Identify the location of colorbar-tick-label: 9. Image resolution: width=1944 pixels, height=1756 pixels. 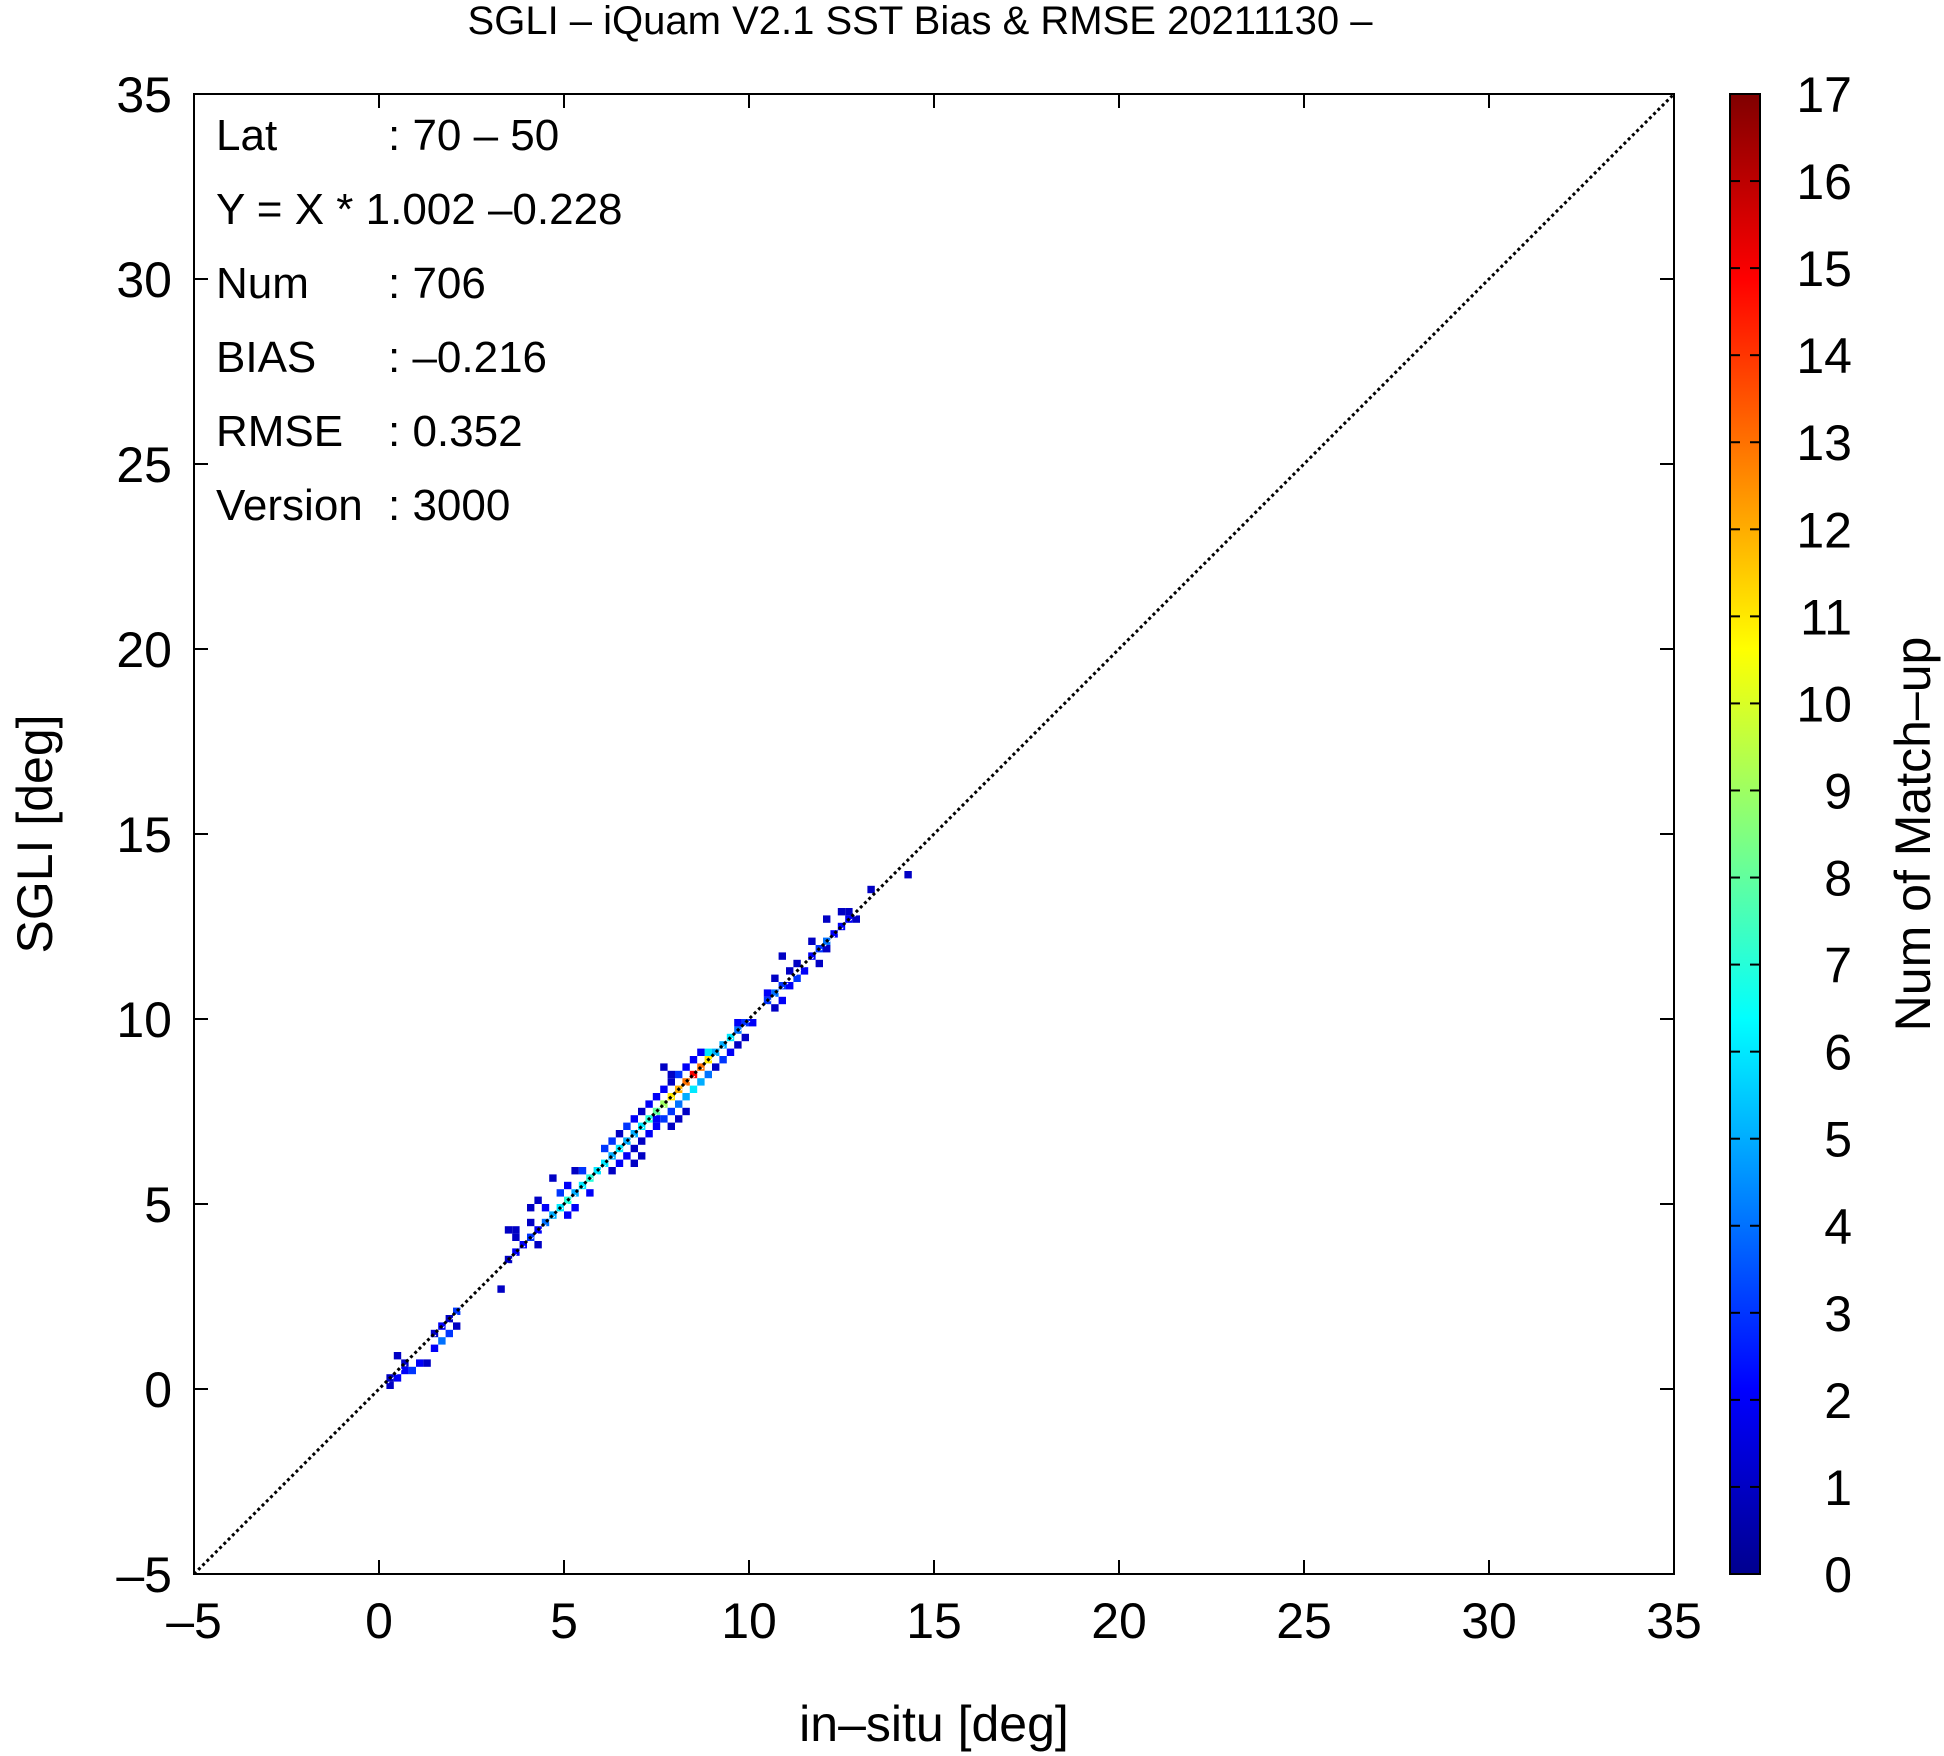
(1838, 791).